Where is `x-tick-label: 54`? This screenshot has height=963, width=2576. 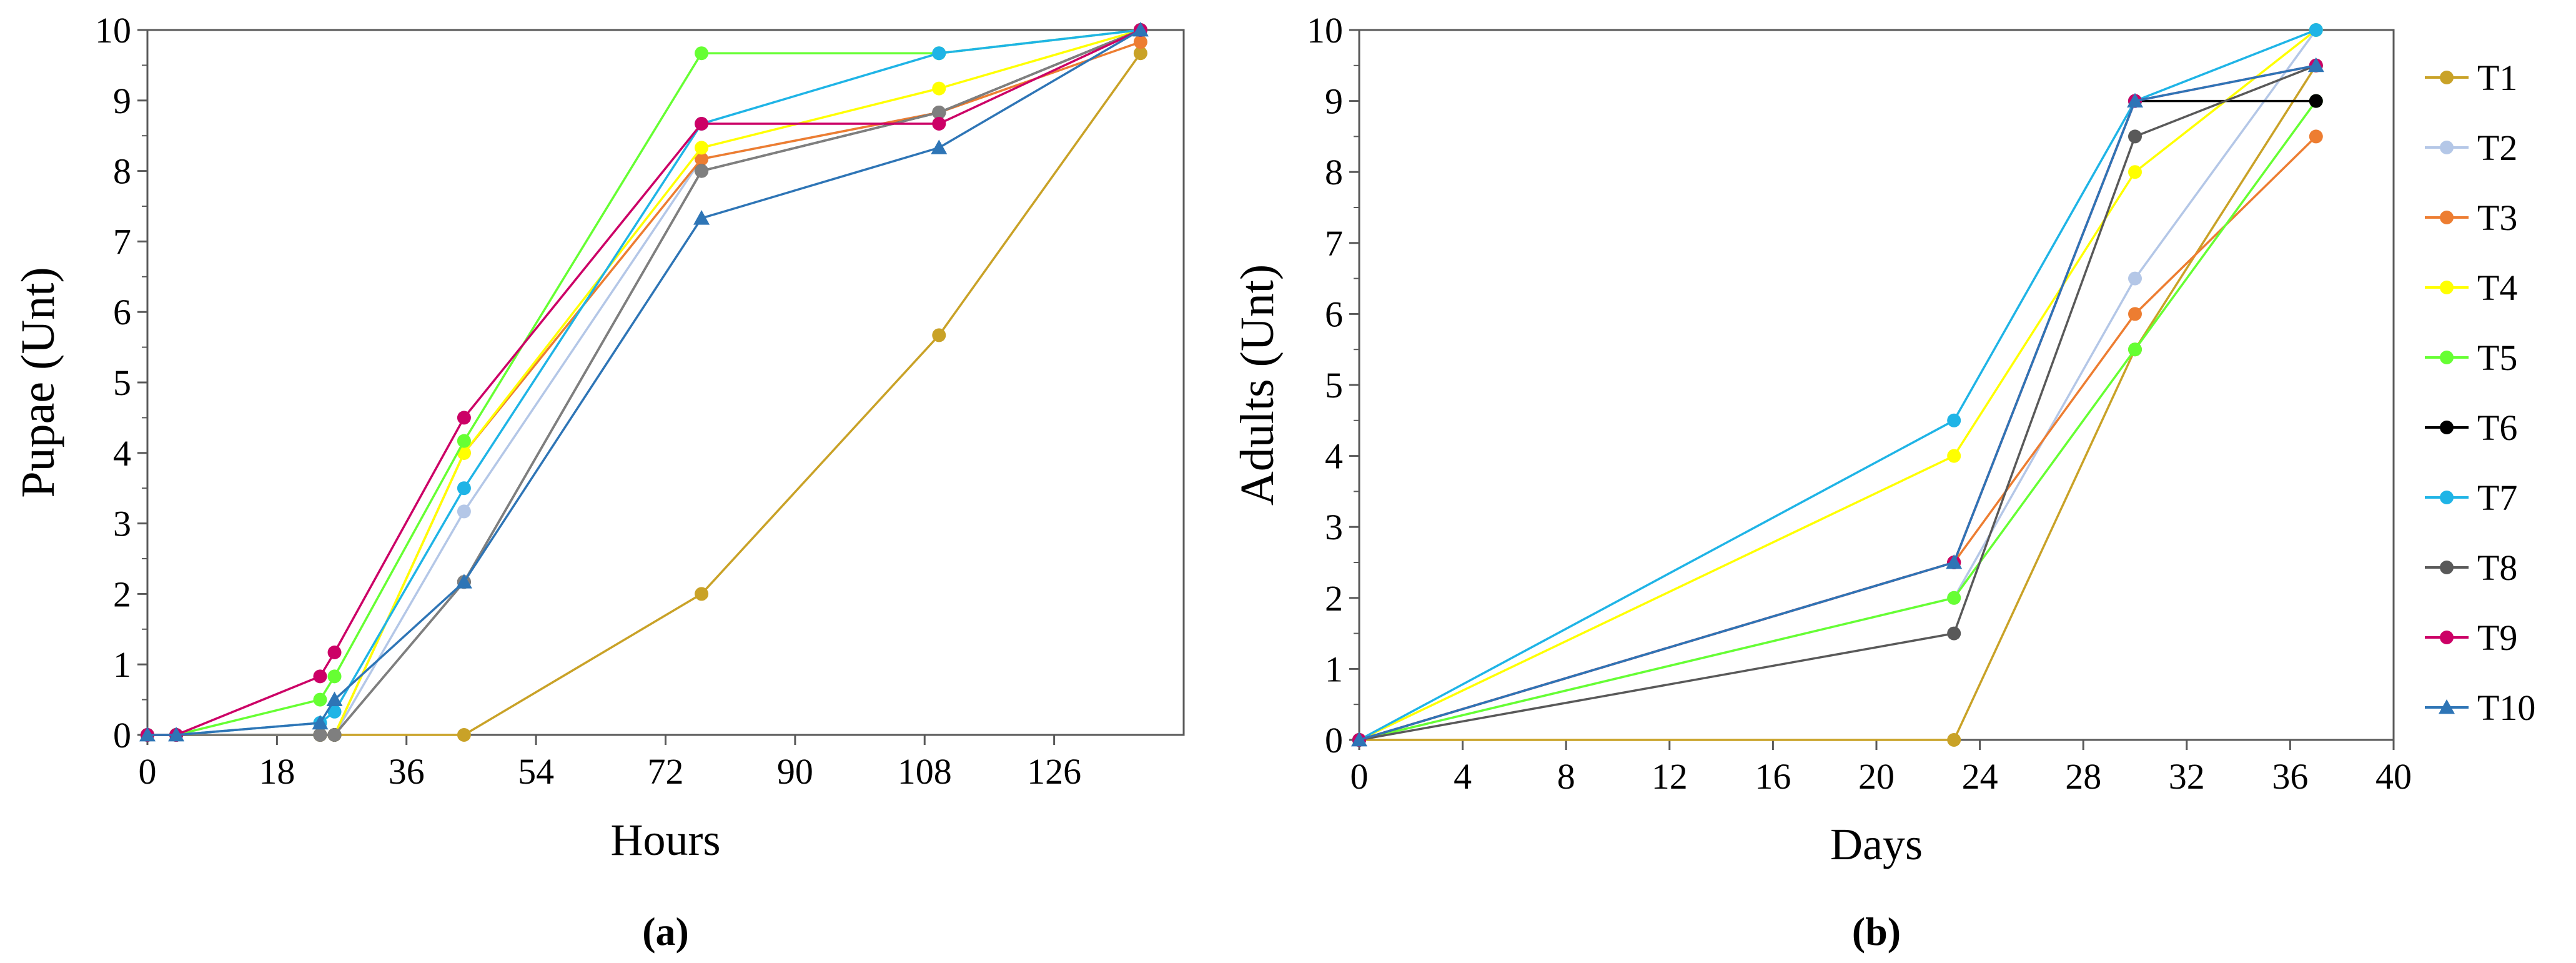
x-tick-label: 54 is located at coordinates (536, 771).